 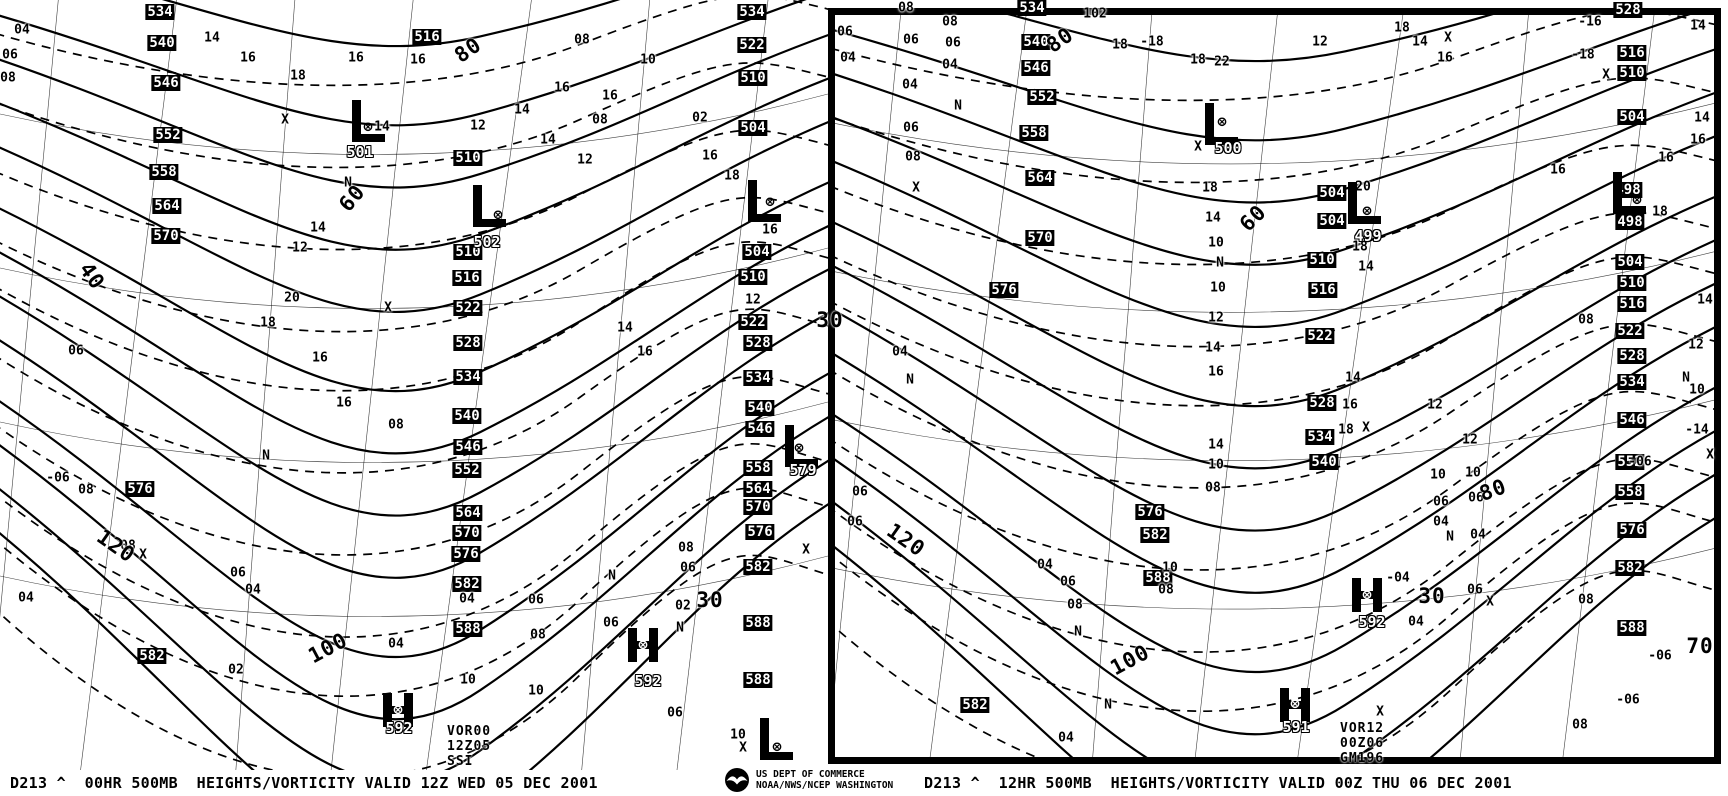 What do you see at coordinates (487, 242) in the screenshot?
I see `marker-value: 502` at bounding box center [487, 242].